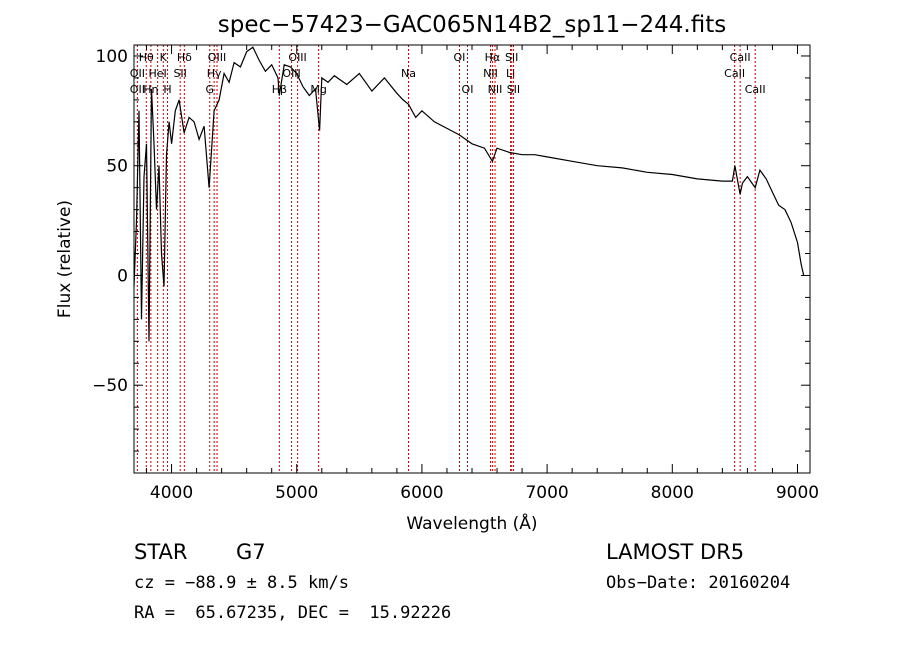  What do you see at coordinates (675, 552) in the screenshot?
I see `data-release: LAMOST DR5` at bounding box center [675, 552].